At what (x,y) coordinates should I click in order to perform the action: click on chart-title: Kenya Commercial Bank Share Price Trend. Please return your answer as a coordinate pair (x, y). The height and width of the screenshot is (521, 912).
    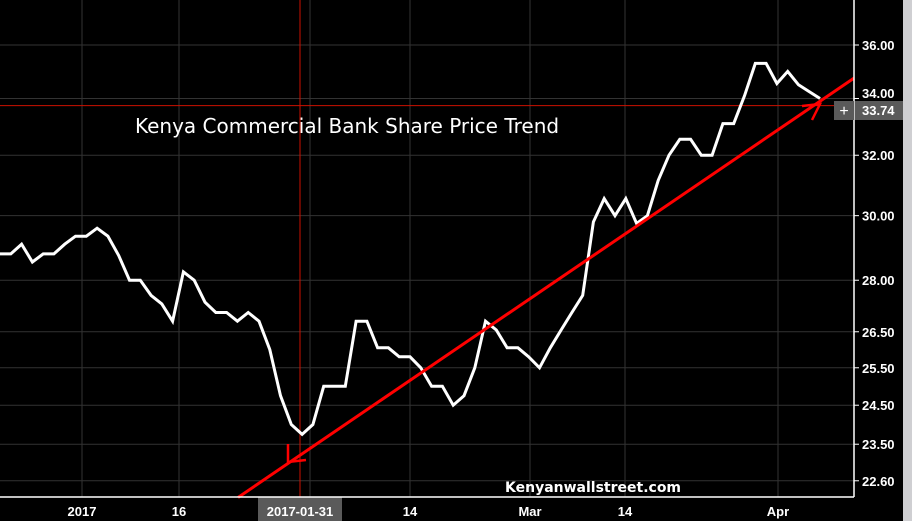
    Looking at the image, I should click on (347, 126).